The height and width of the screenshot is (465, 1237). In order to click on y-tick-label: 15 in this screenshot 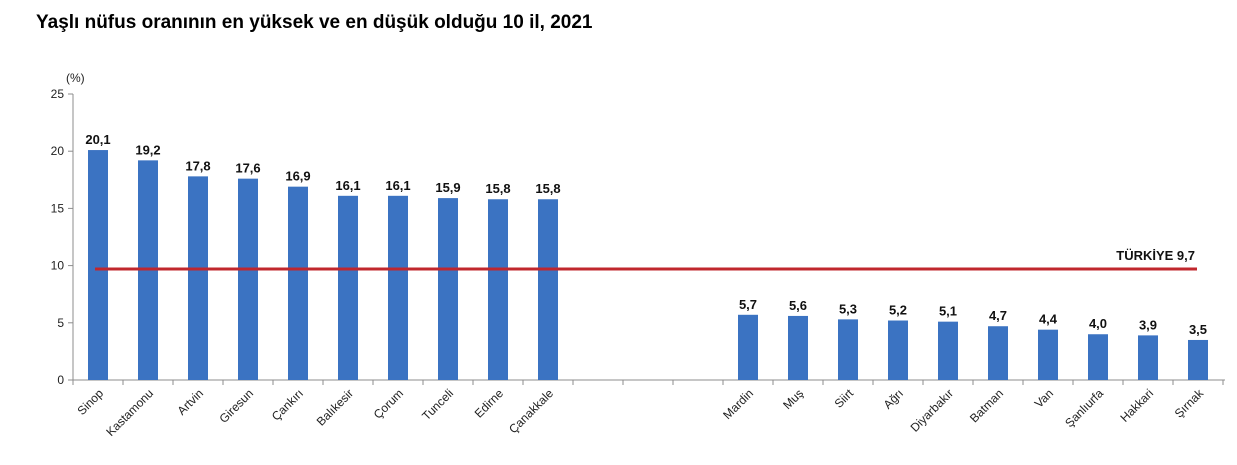, I will do `click(58, 208)`.